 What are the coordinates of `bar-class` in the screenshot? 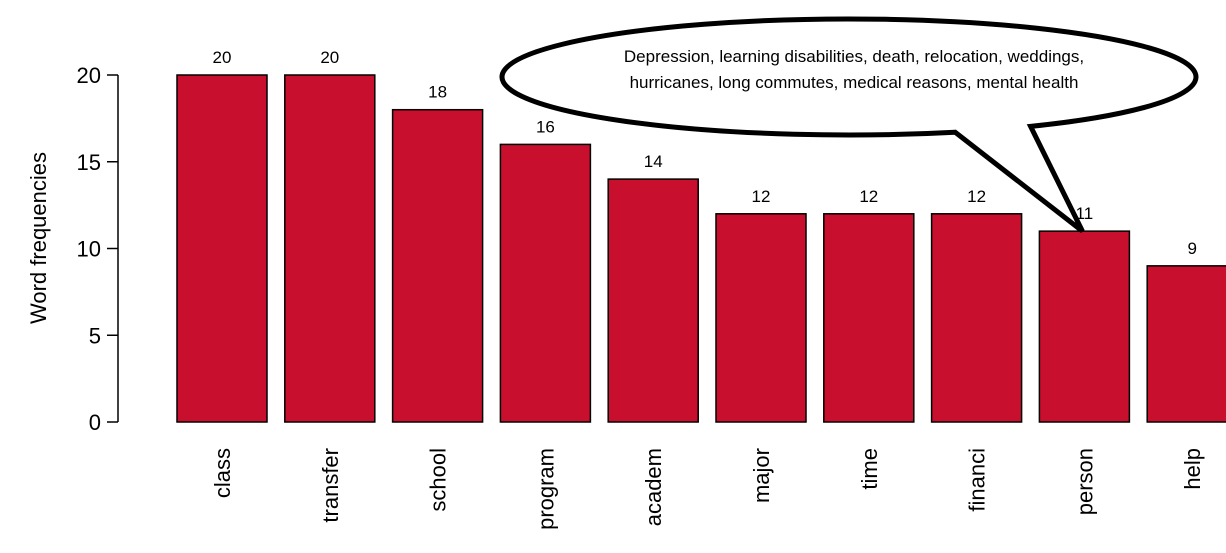 It's located at (222, 248).